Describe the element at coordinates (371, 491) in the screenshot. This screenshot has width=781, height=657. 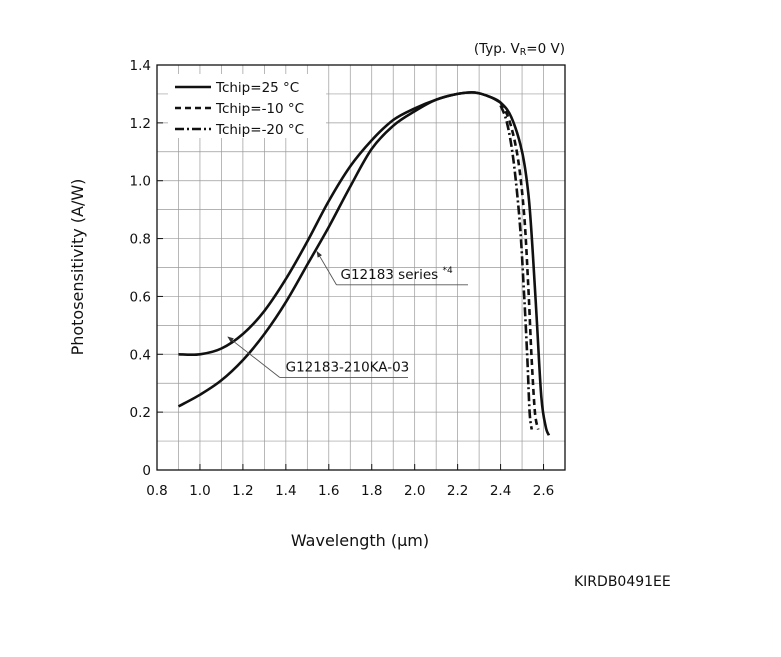
I see `x-tick-label: 1.8` at that location.